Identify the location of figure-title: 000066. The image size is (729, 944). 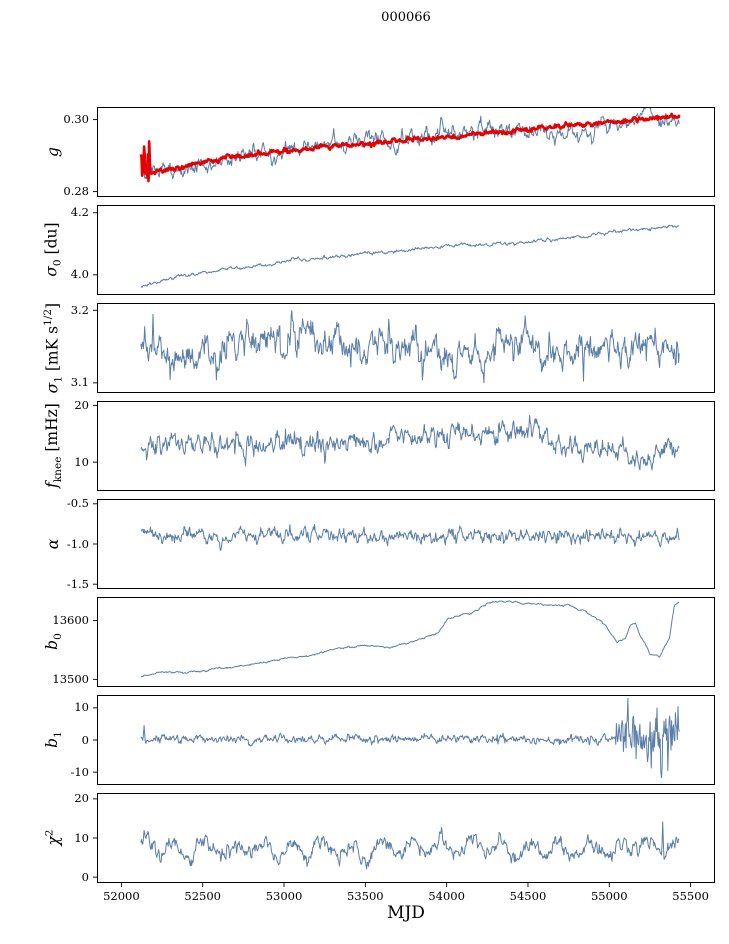
(406, 17).